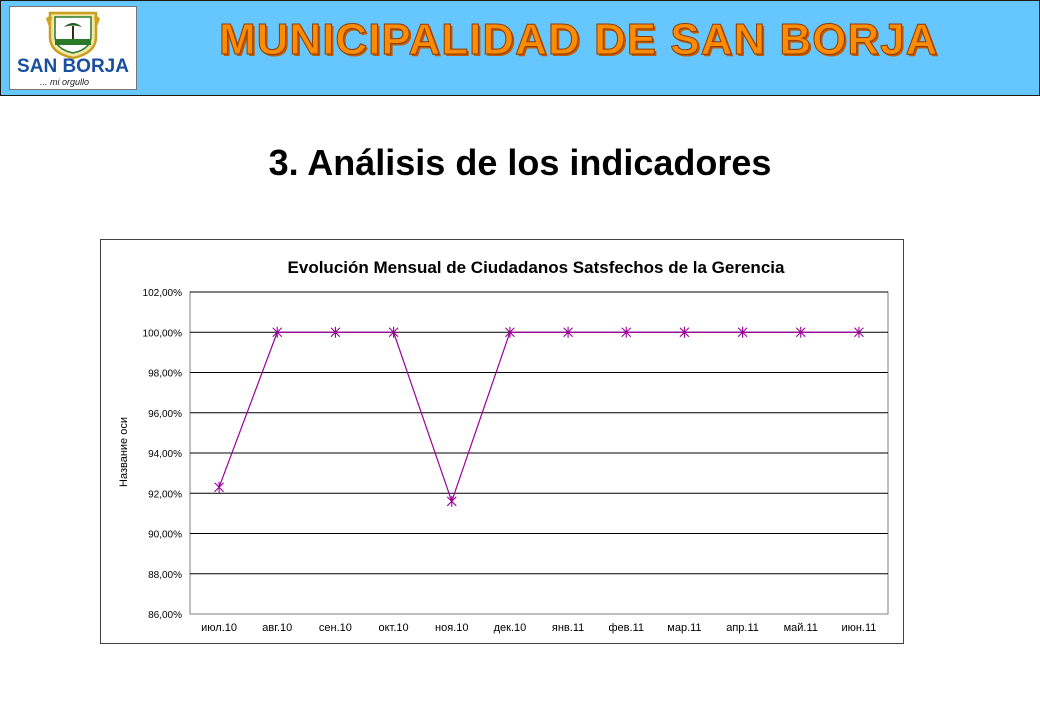  What do you see at coordinates (73, 35) in the screenshot?
I see `crest-icon` at bounding box center [73, 35].